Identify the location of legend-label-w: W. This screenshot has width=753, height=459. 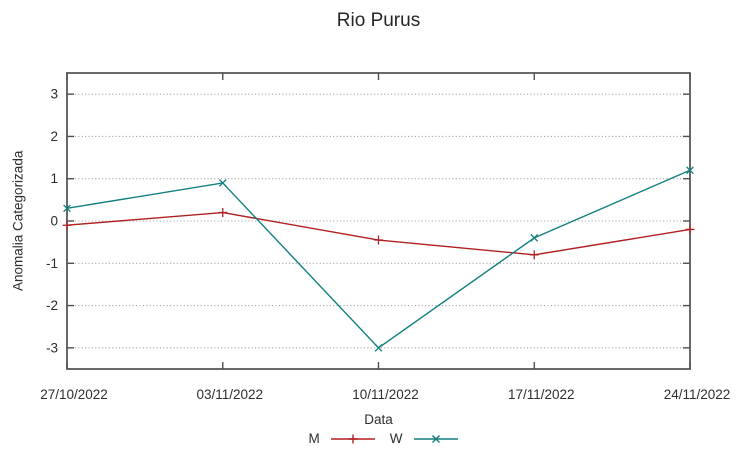
(396, 438).